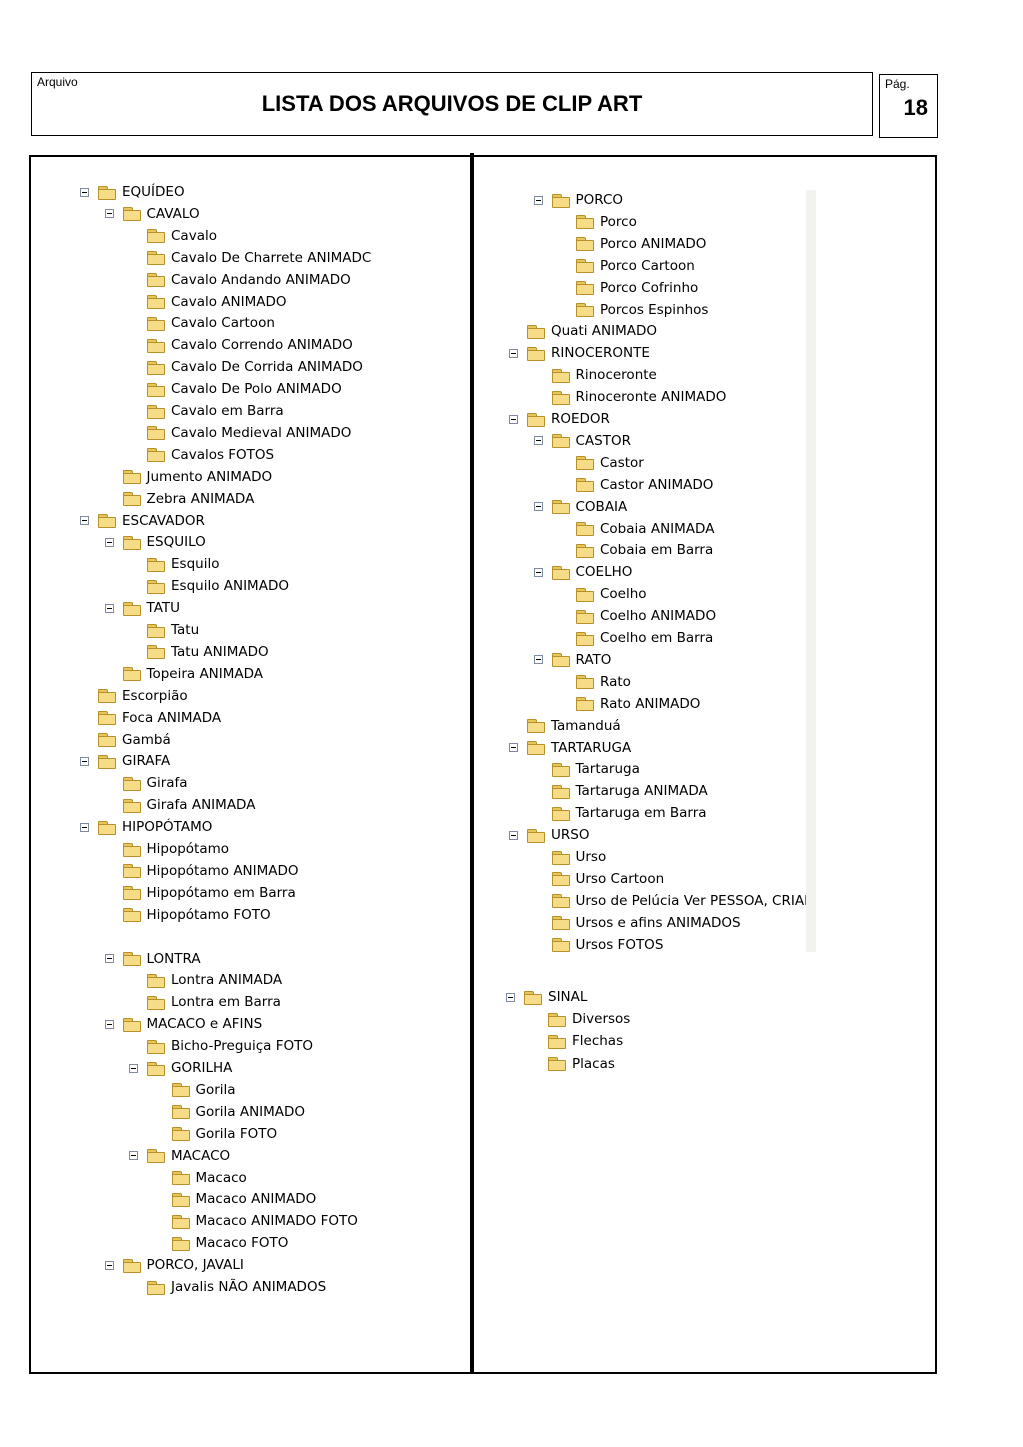  What do you see at coordinates (202, 323) in the screenshot?
I see `tree-item-cavalo-cartoon: Cavalo Cartoon` at bounding box center [202, 323].